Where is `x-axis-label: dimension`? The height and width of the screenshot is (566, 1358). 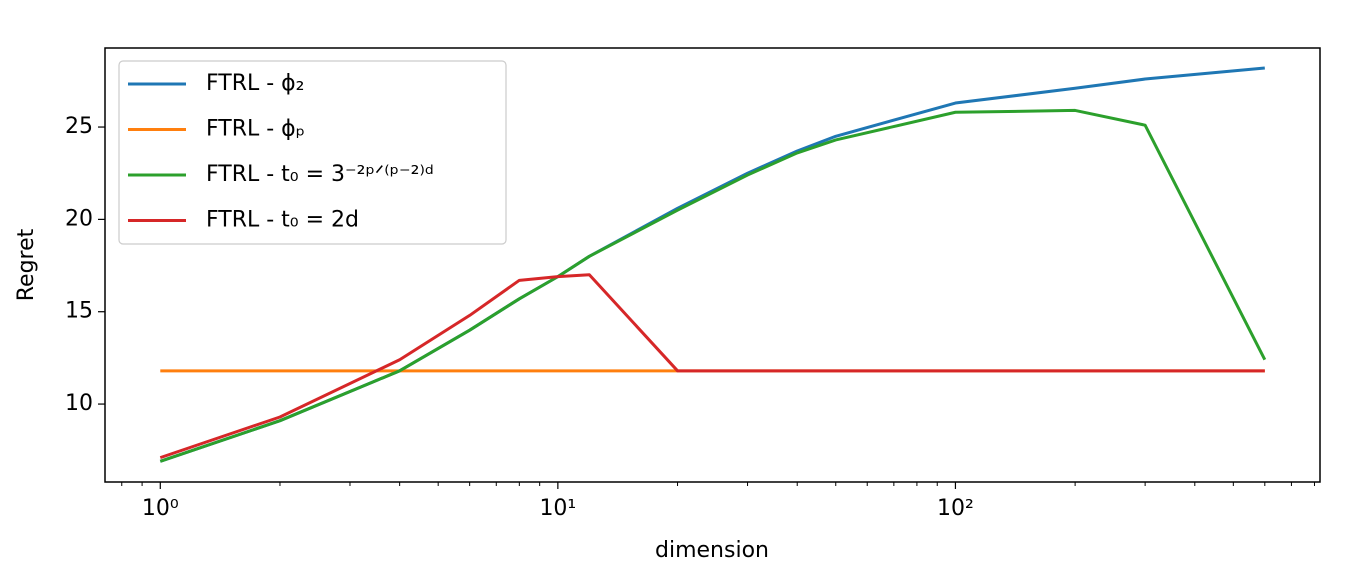
x-axis-label: dimension is located at coordinates (712, 550).